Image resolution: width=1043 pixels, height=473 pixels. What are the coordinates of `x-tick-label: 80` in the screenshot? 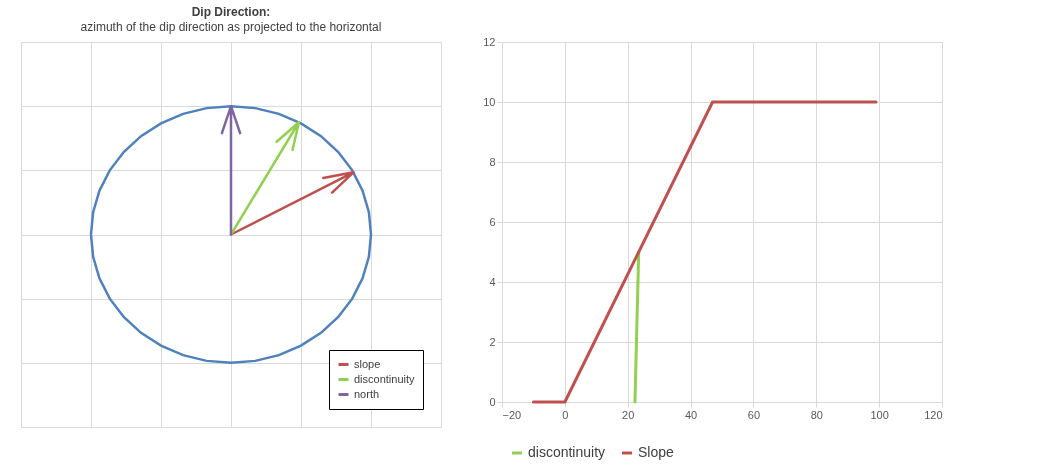 It's located at (816, 414).